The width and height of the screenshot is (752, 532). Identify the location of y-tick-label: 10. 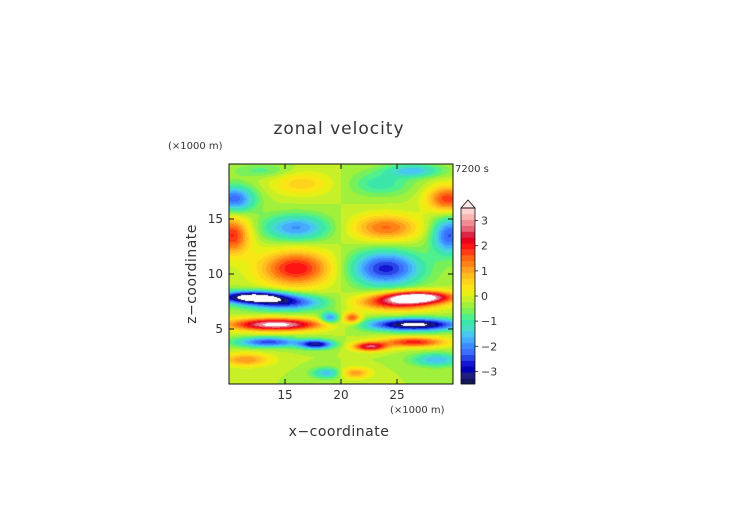
(215, 274).